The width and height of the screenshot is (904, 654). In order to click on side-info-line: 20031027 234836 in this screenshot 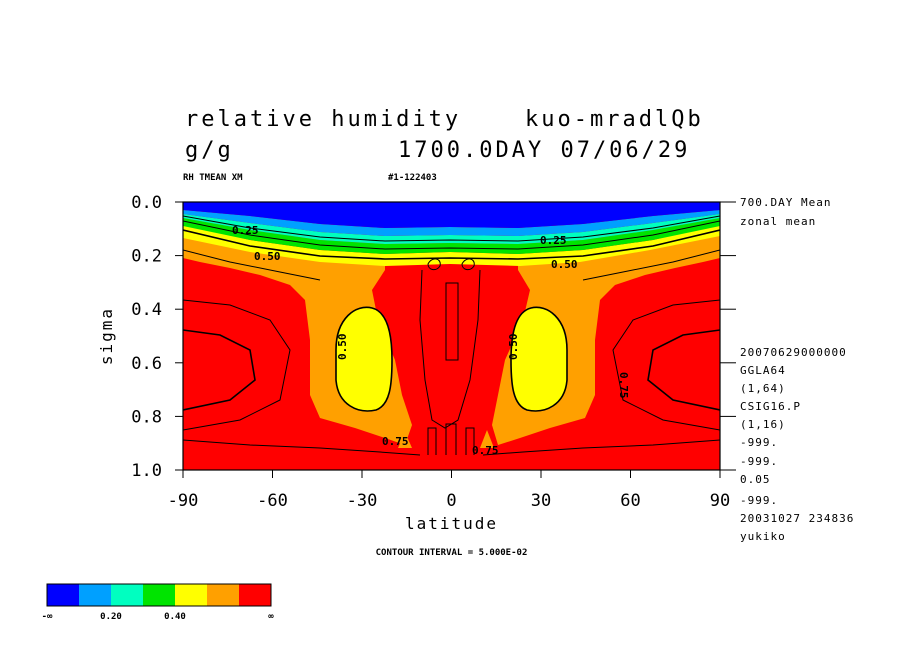, I will do `click(797, 518)`.